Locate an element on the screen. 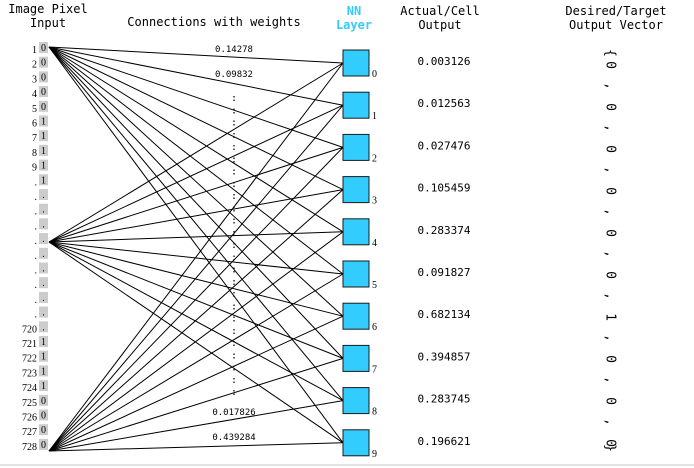 Image resolution: width=694 pixels, height=468 pixels. pixel-index: 724 is located at coordinates (29, 388).